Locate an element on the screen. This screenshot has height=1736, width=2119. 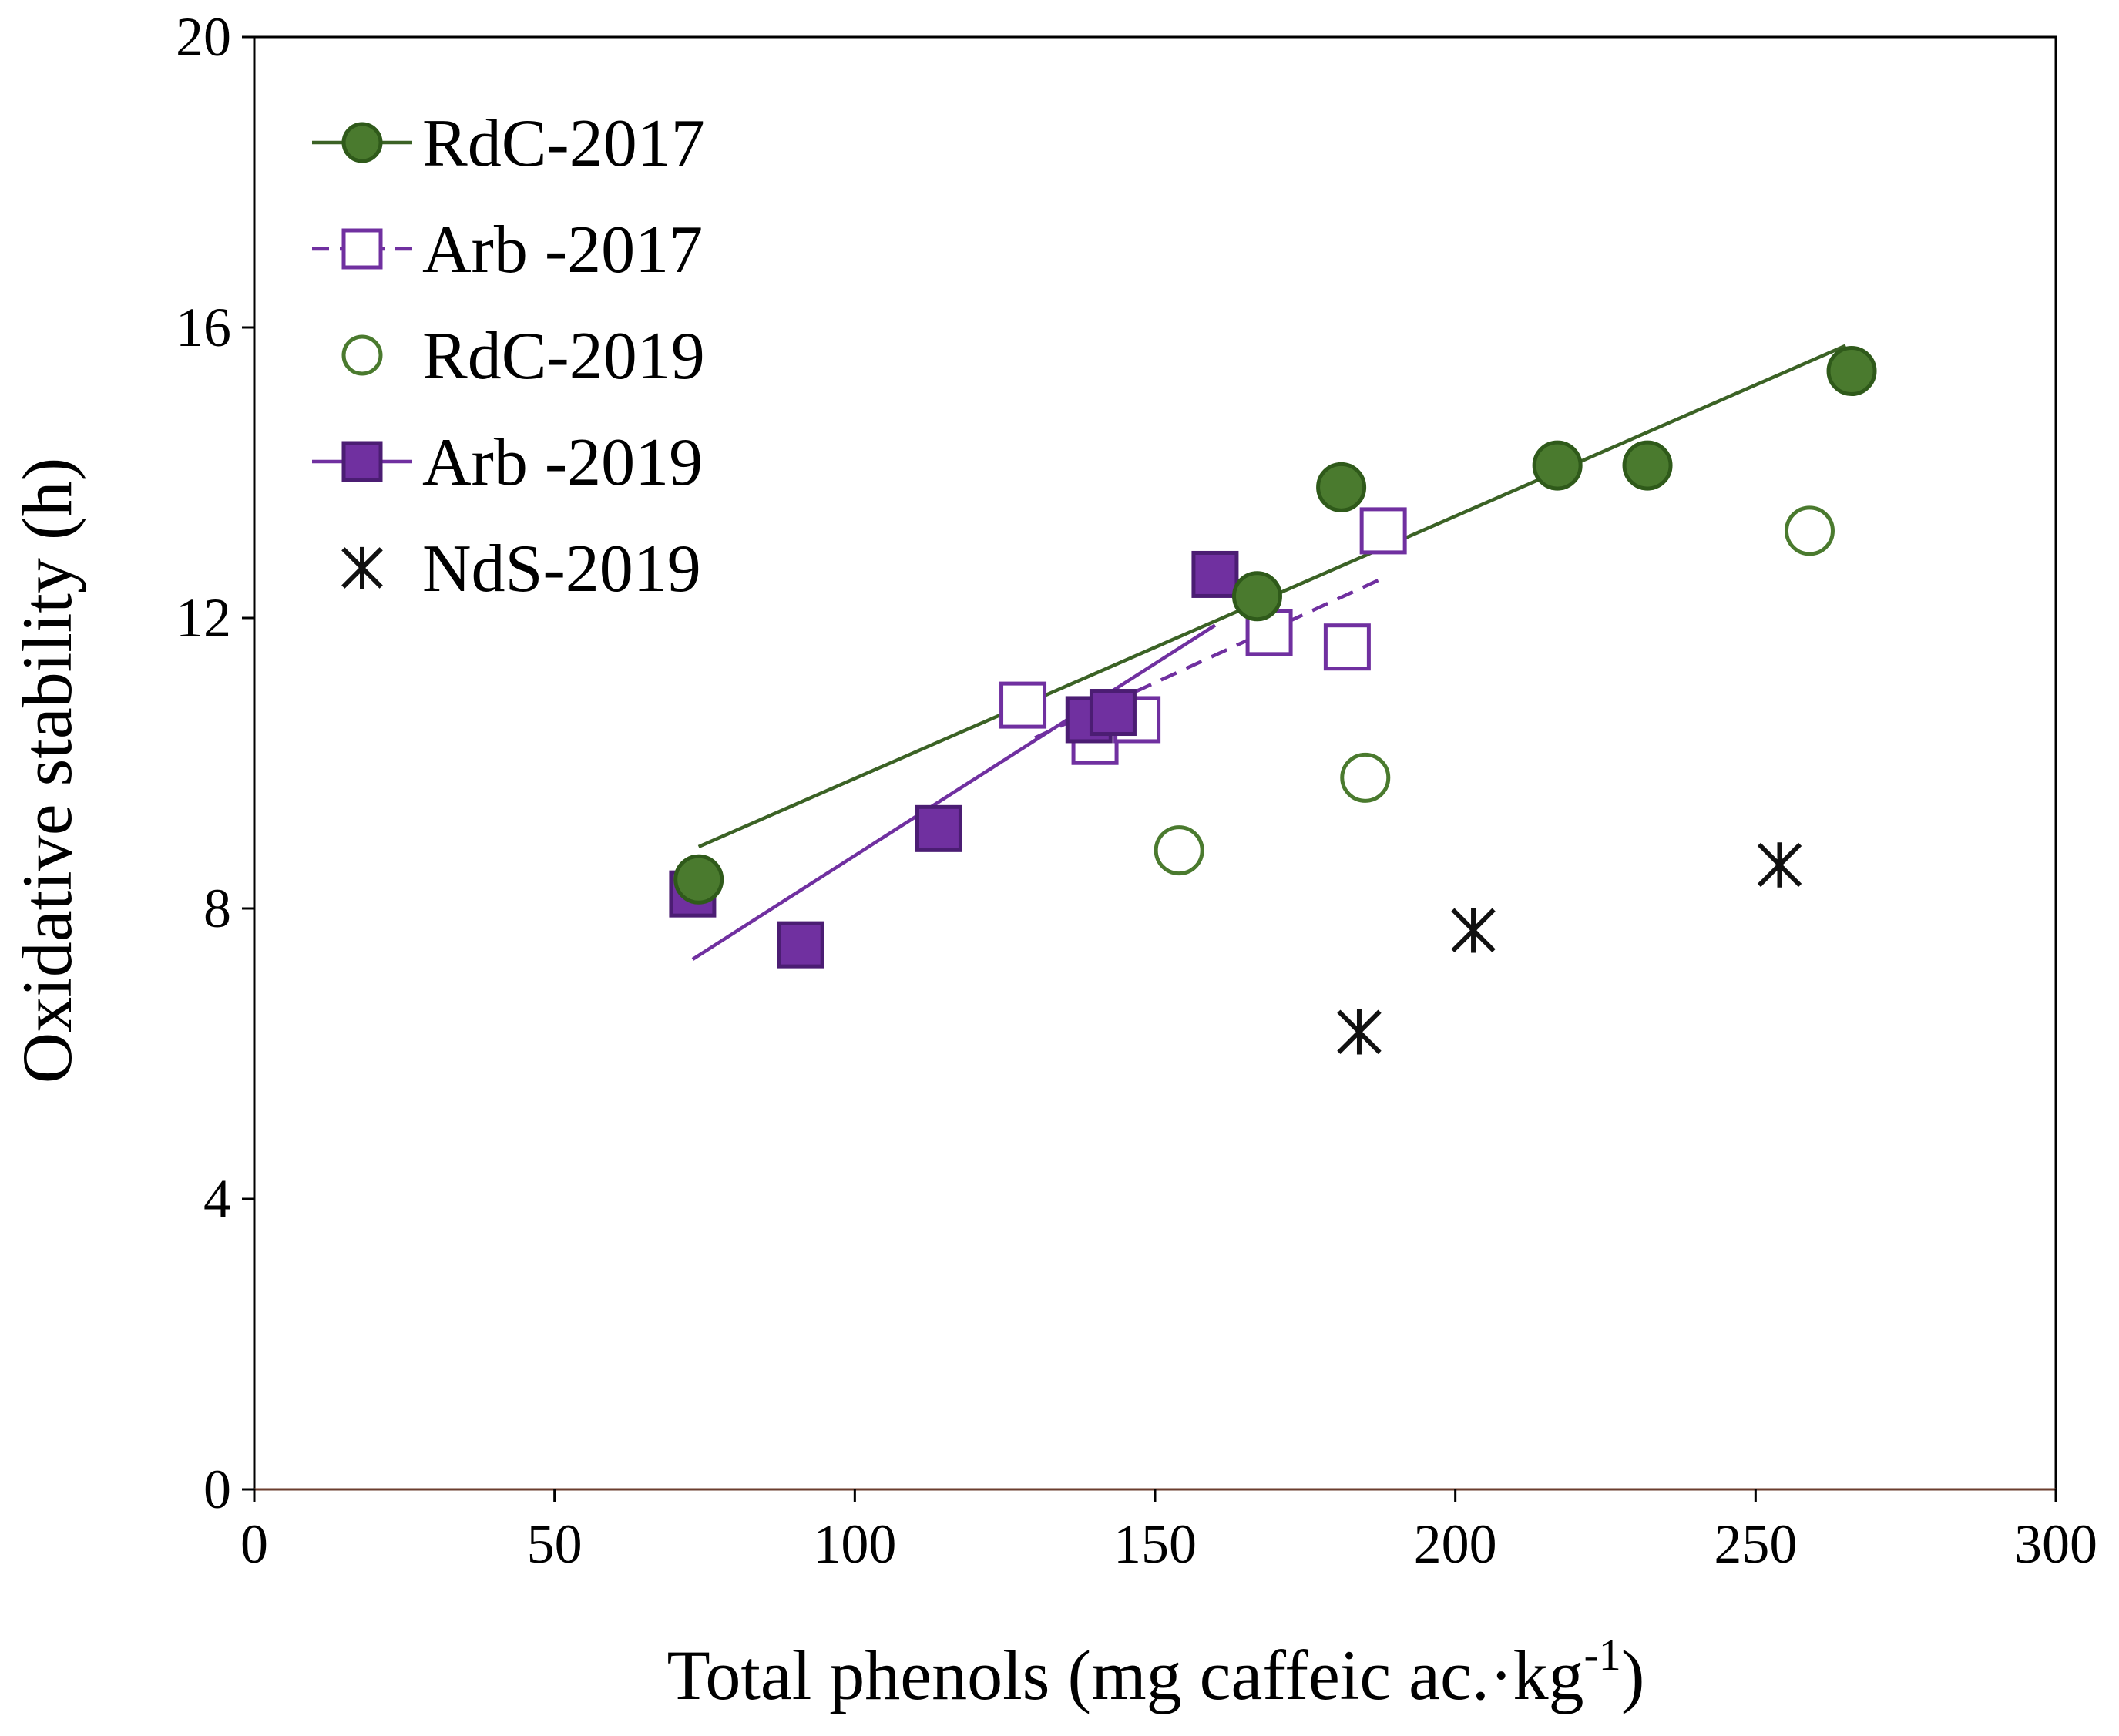
y-tick-label: 20 is located at coordinates (203, 37).